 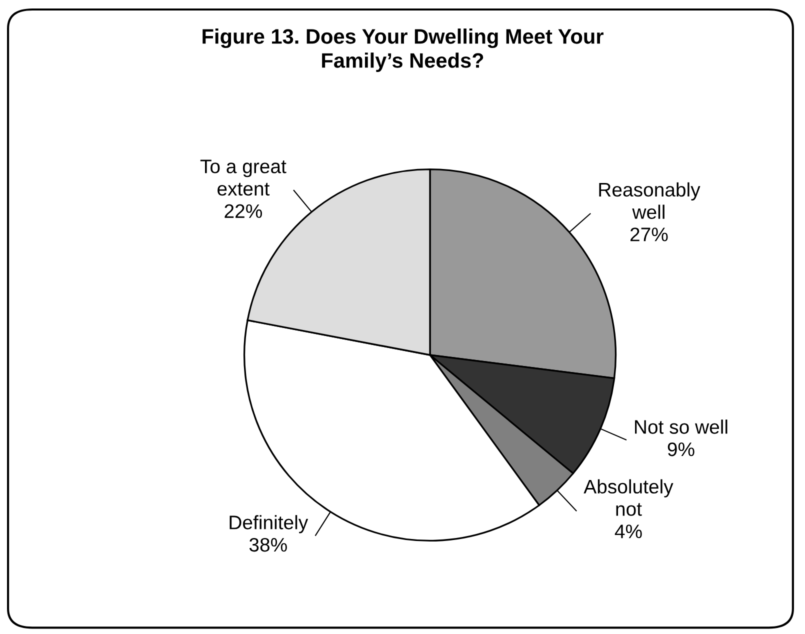 What do you see at coordinates (243, 178) in the screenshot?
I see `slice-label: To a great extent` at bounding box center [243, 178].